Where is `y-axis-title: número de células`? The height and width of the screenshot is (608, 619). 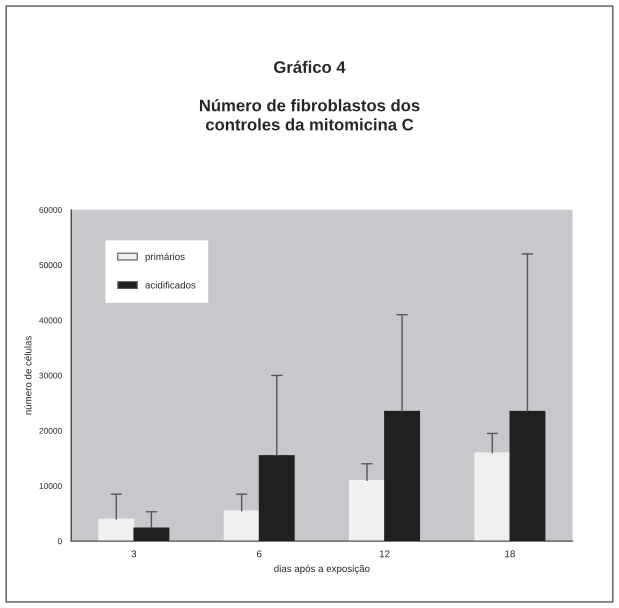
y-axis-title: número de células is located at coordinates (28, 375).